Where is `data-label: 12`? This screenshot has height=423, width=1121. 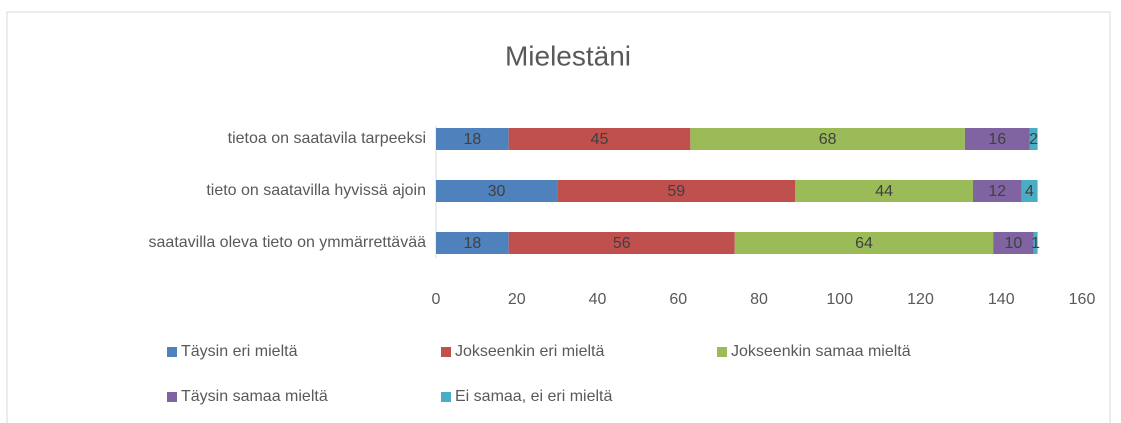 data-label: 12 is located at coordinates (997, 191).